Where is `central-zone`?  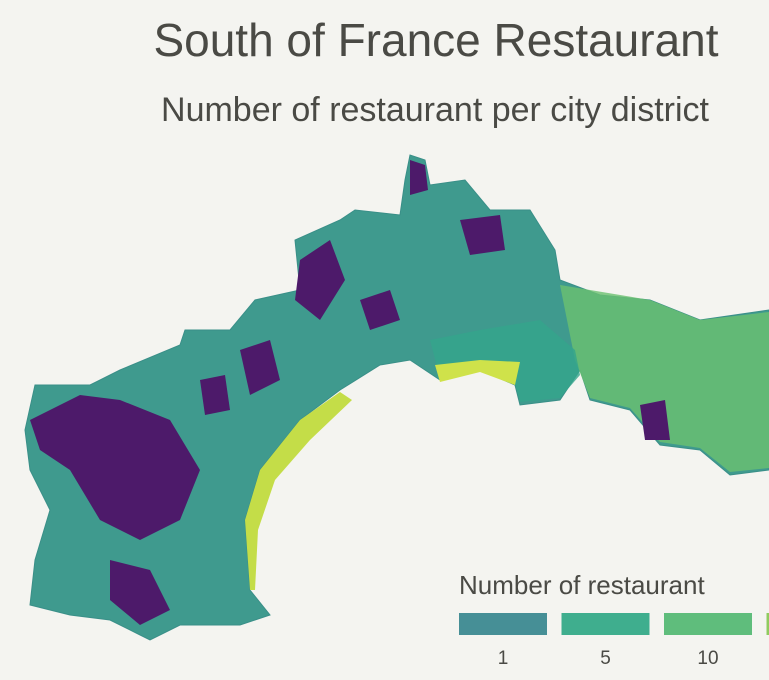 central-zone is located at coordinates (505, 361).